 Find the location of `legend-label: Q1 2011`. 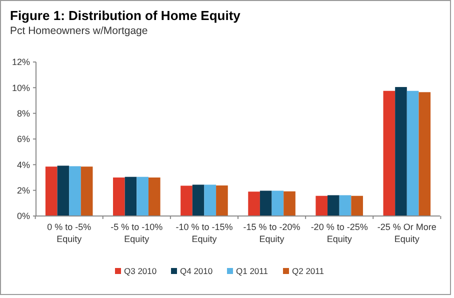

legend-label: Q1 2011 is located at coordinates (252, 271).